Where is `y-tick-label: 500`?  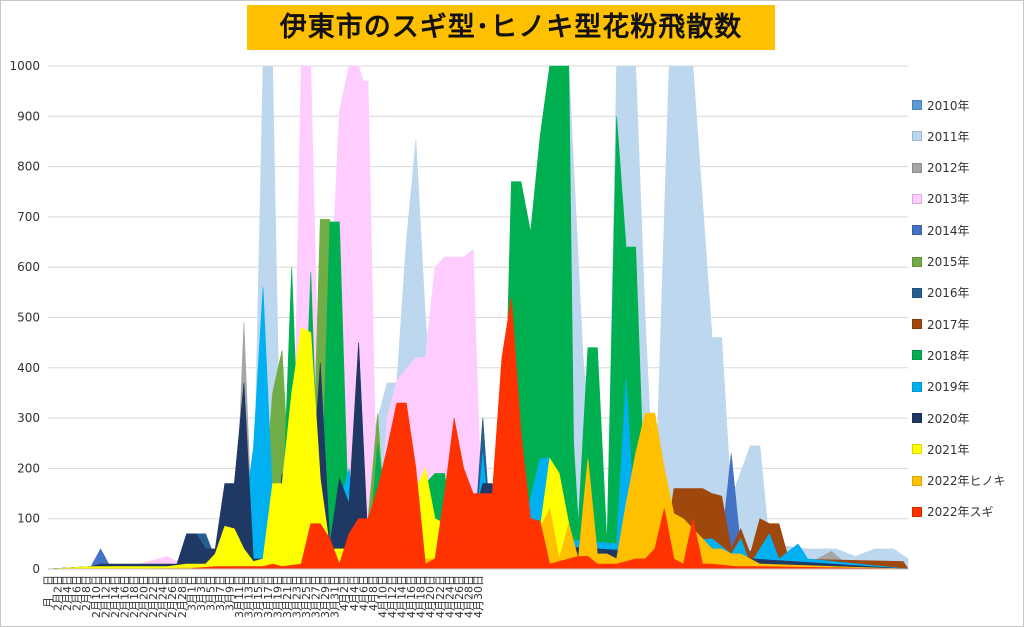 y-tick-label: 500 is located at coordinates (28, 318).